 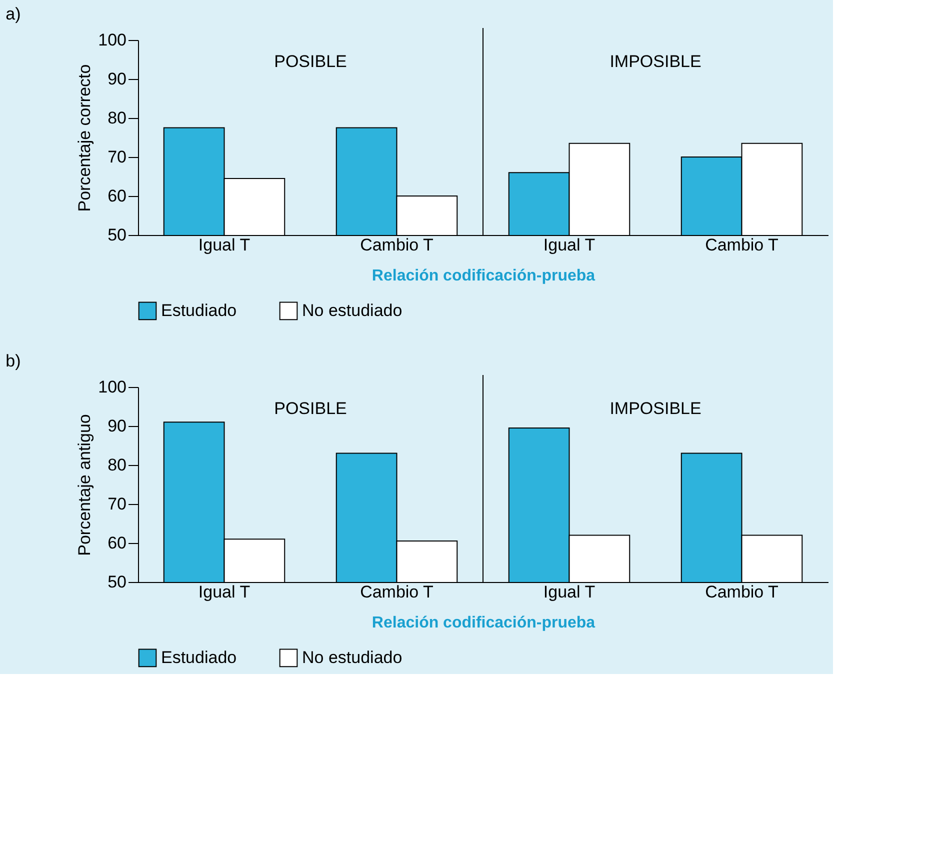 What do you see at coordinates (13, 14) in the screenshot?
I see `chart-title: a)` at bounding box center [13, 14].